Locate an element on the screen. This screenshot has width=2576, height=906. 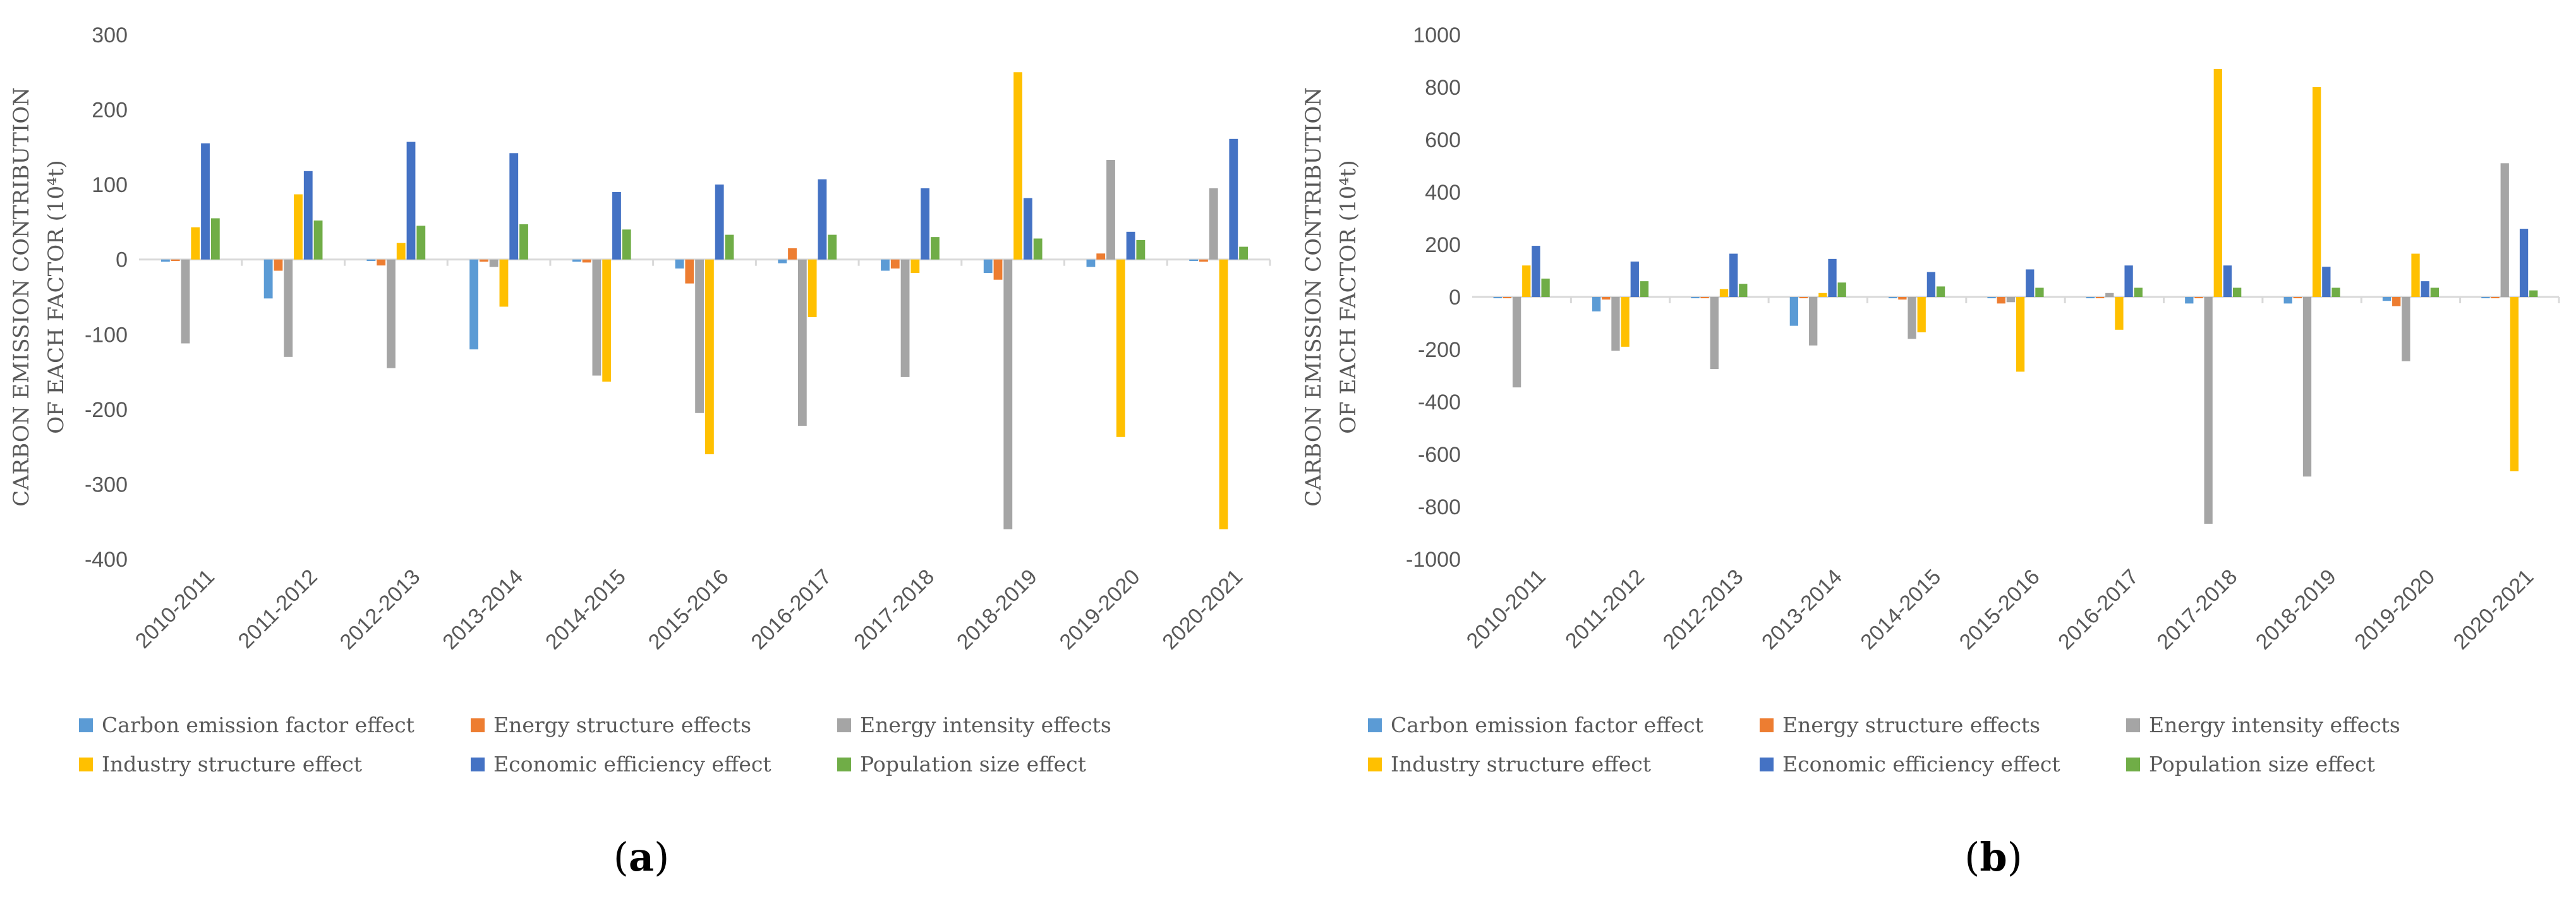
x-tick-label: 2018-2019 is located at coordinates (997, 610).